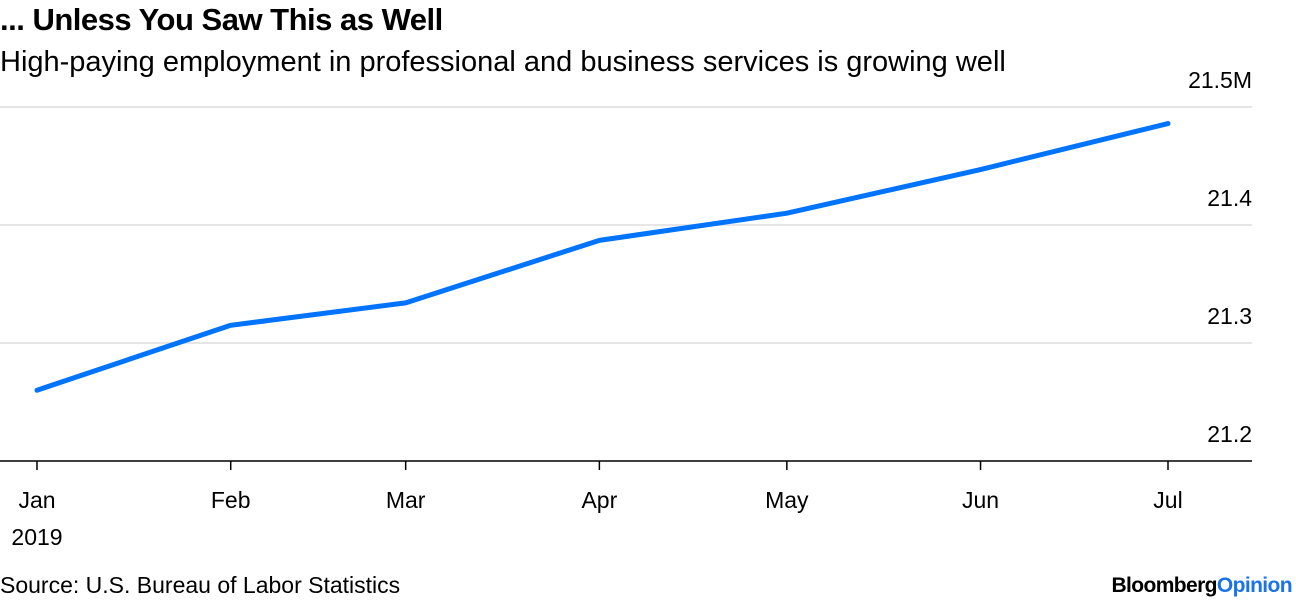 This screenshot has height=602, width=1296. I want to click on x-tick-label: Apr, so click(599, 500).